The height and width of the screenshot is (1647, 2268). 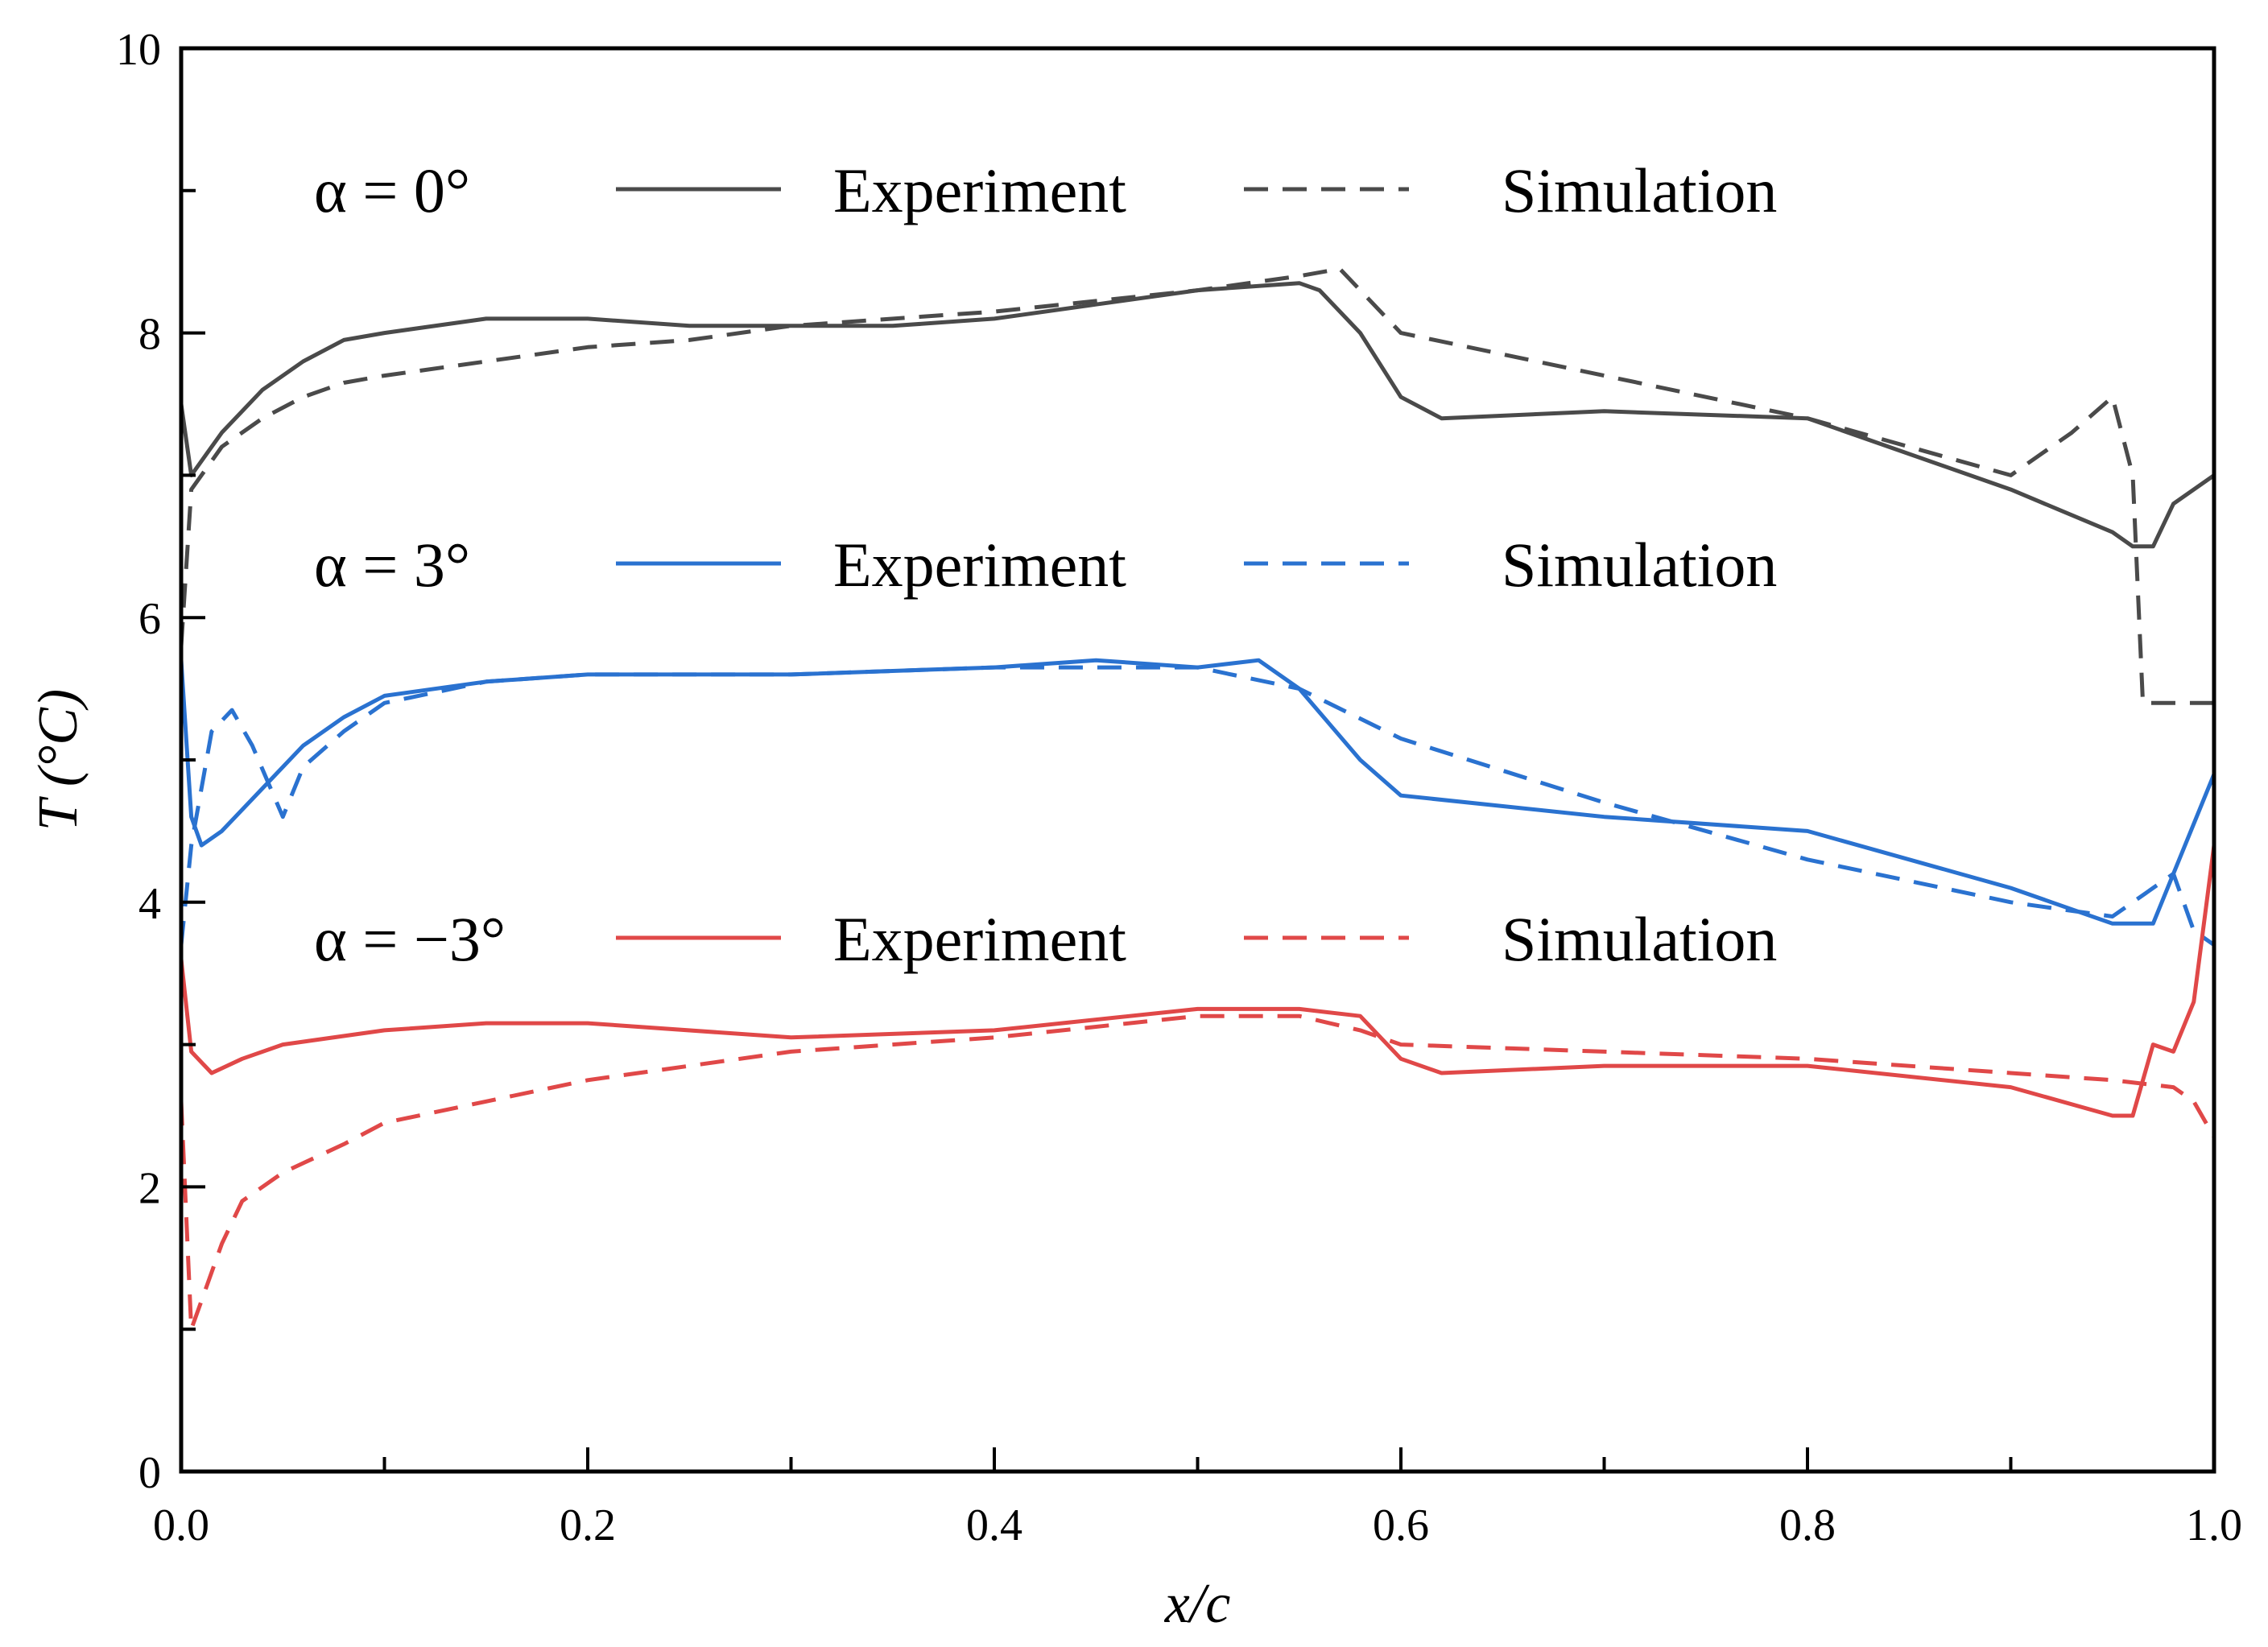 What do you see at coordinates (1401, 1525) in the screenshot?
I see `x-tick-label: 0.6` at bounding box center [1401, 1525].